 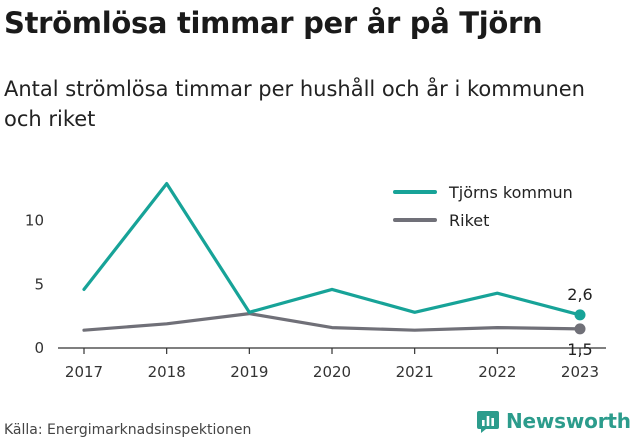 I want to click on x-tick-label: 2022, so click(x=497, y=372).